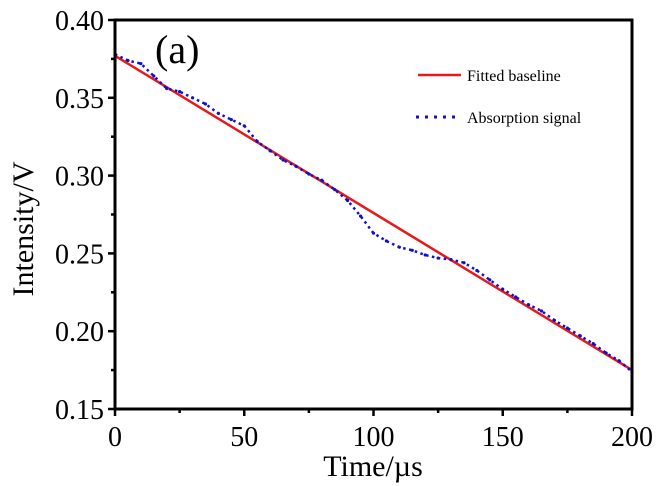 The image size is (661, 486). Describe the element at coordinates (503, 437) in the screenshot. I see `x-tick-label: 150` at that location.